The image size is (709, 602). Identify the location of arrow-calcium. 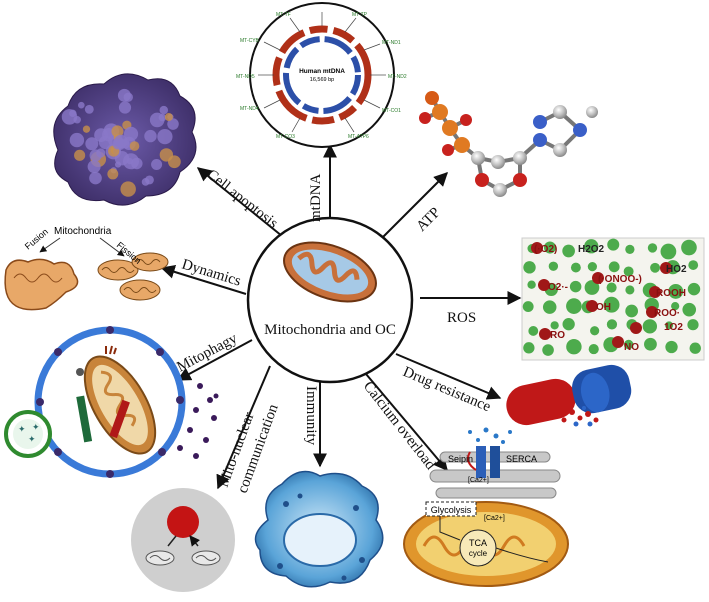
(406, 422).